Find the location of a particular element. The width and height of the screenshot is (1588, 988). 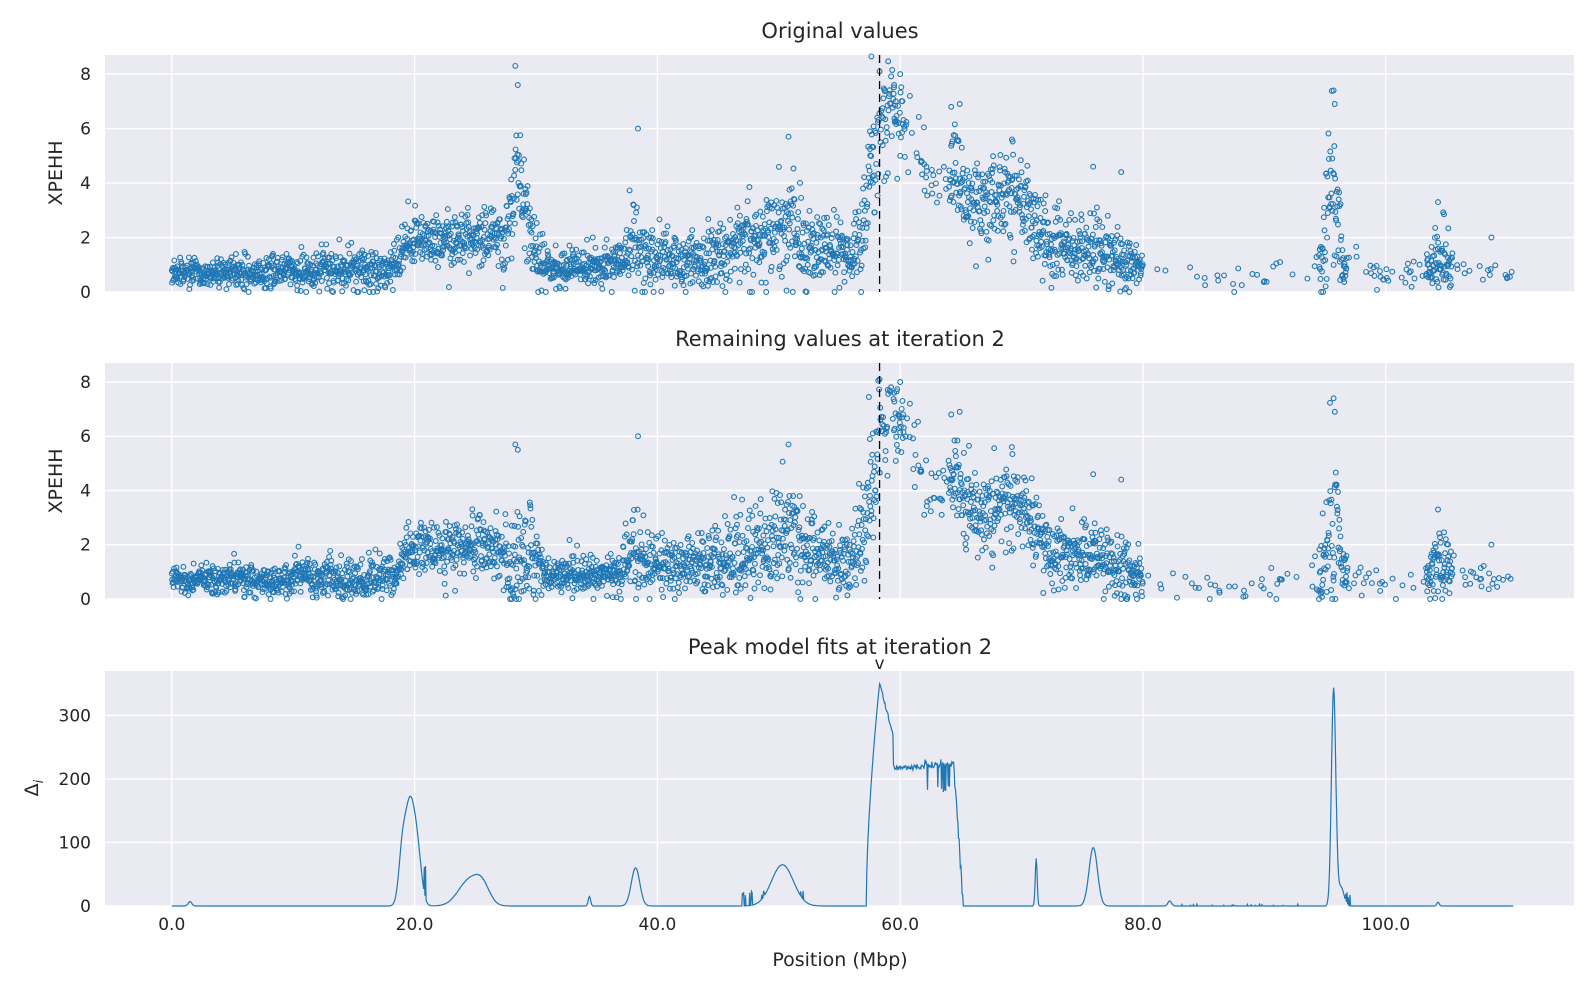

y-axis-label: XPEHH is located at coordinates (56, 172).